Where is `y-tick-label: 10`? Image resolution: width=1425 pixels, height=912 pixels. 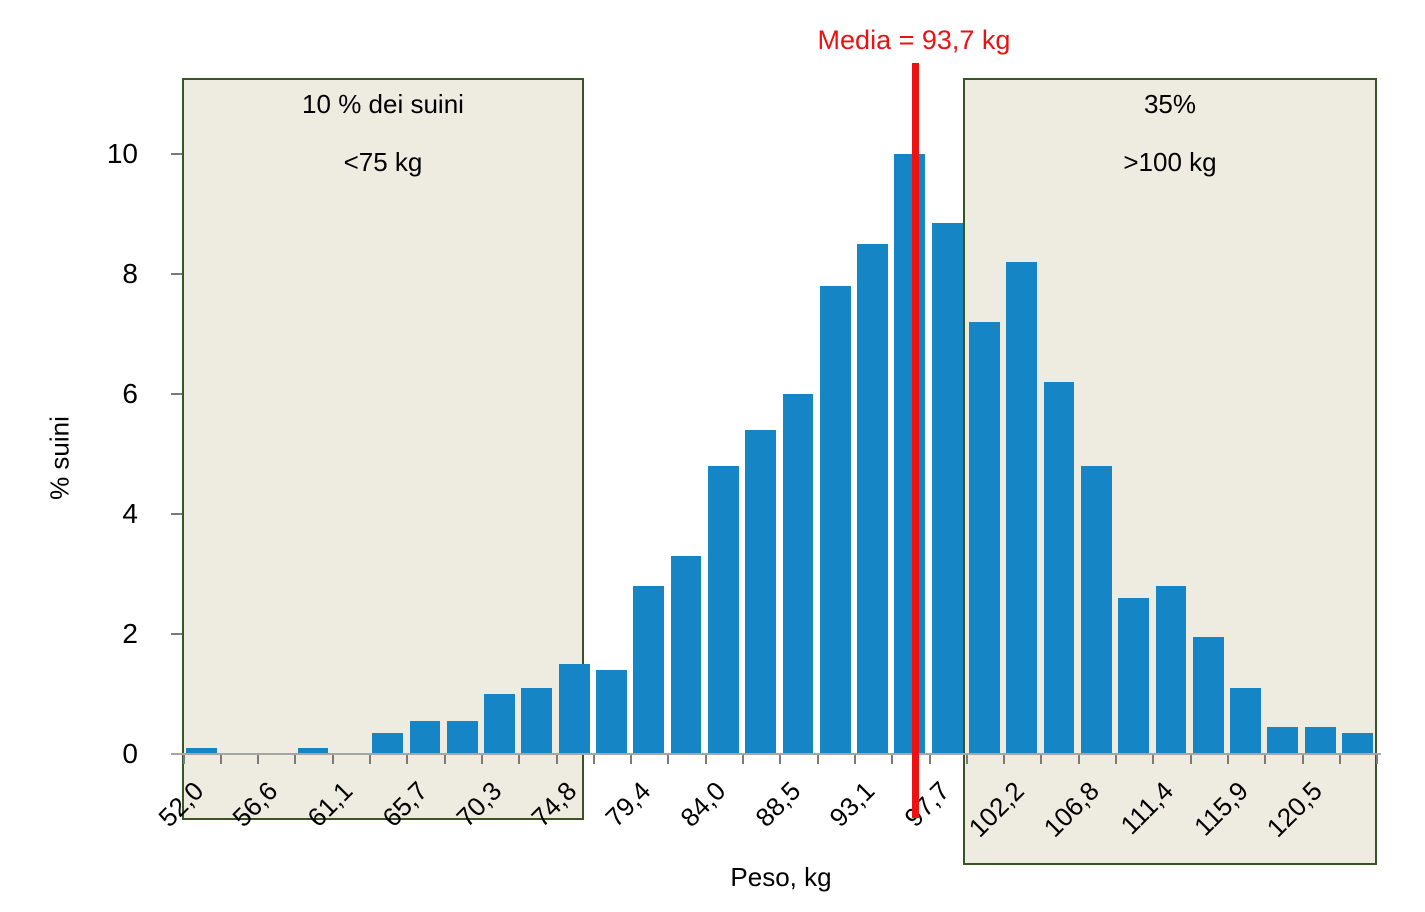
y-tick-label: 10 is located at coordinates (122, 153).